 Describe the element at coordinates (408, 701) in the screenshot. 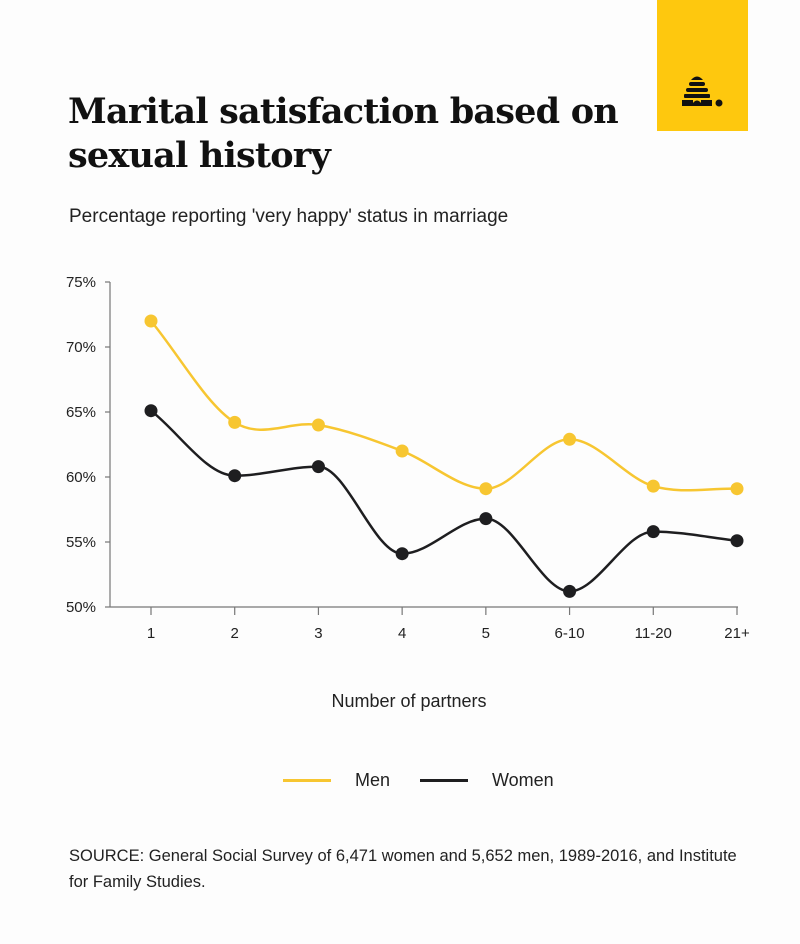

I see `x-axis-label: Number of partners` at that location.